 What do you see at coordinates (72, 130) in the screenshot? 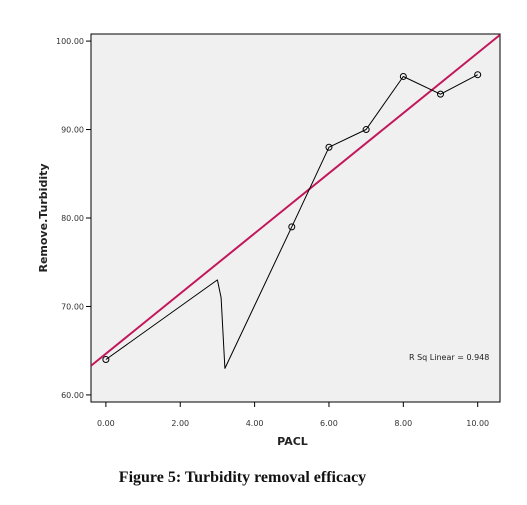
I see `y-tick-label: 90.00` at bounding box center [72, 130].